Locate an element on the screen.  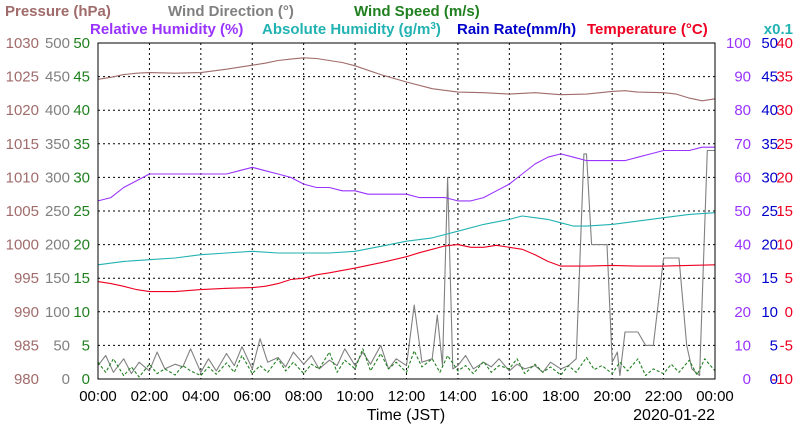
x-tick-label: 22:00 is located at coordinates (664, 396).